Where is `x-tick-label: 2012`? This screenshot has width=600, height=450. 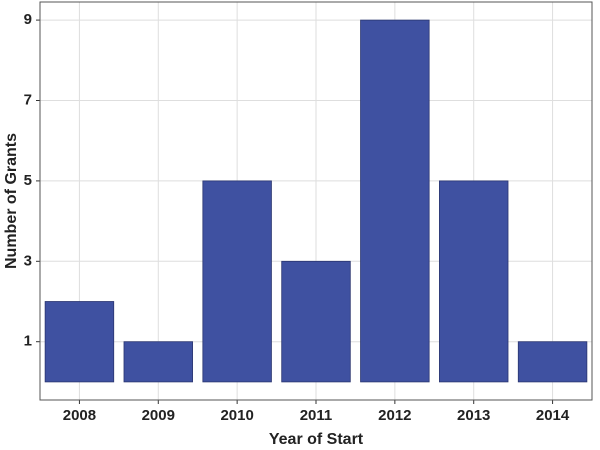 x-tick-label: 2012 is located at coordinates (394, 415).